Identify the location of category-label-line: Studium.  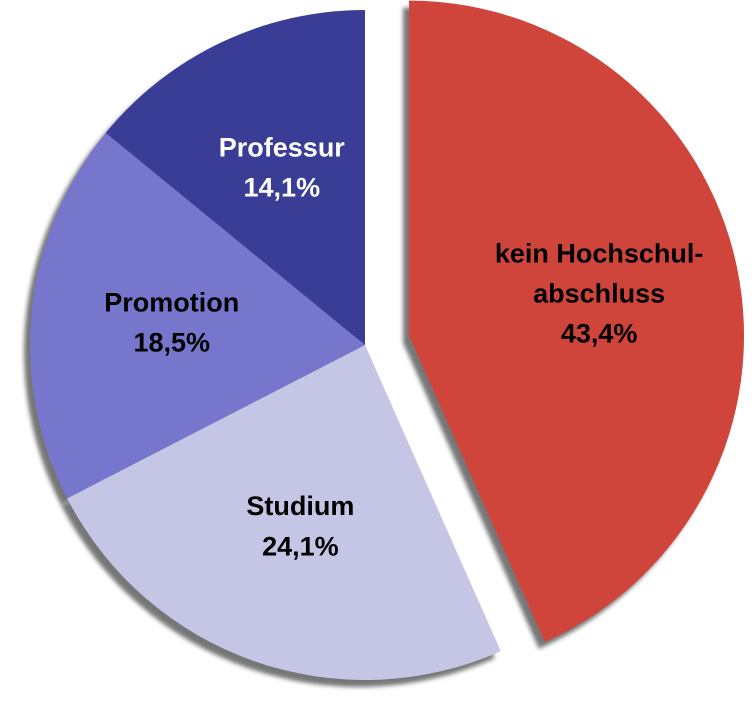
(300, 506).